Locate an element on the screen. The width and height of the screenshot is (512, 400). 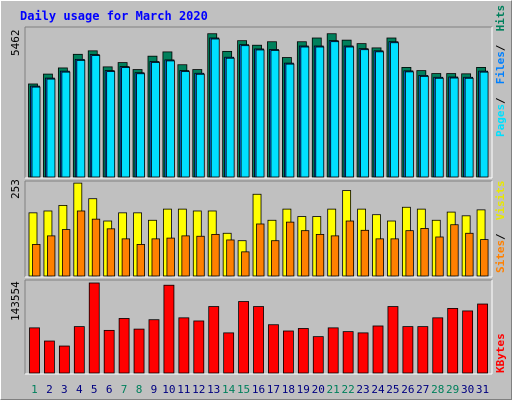
day-label: 31 is located at coordinates (482, 389).